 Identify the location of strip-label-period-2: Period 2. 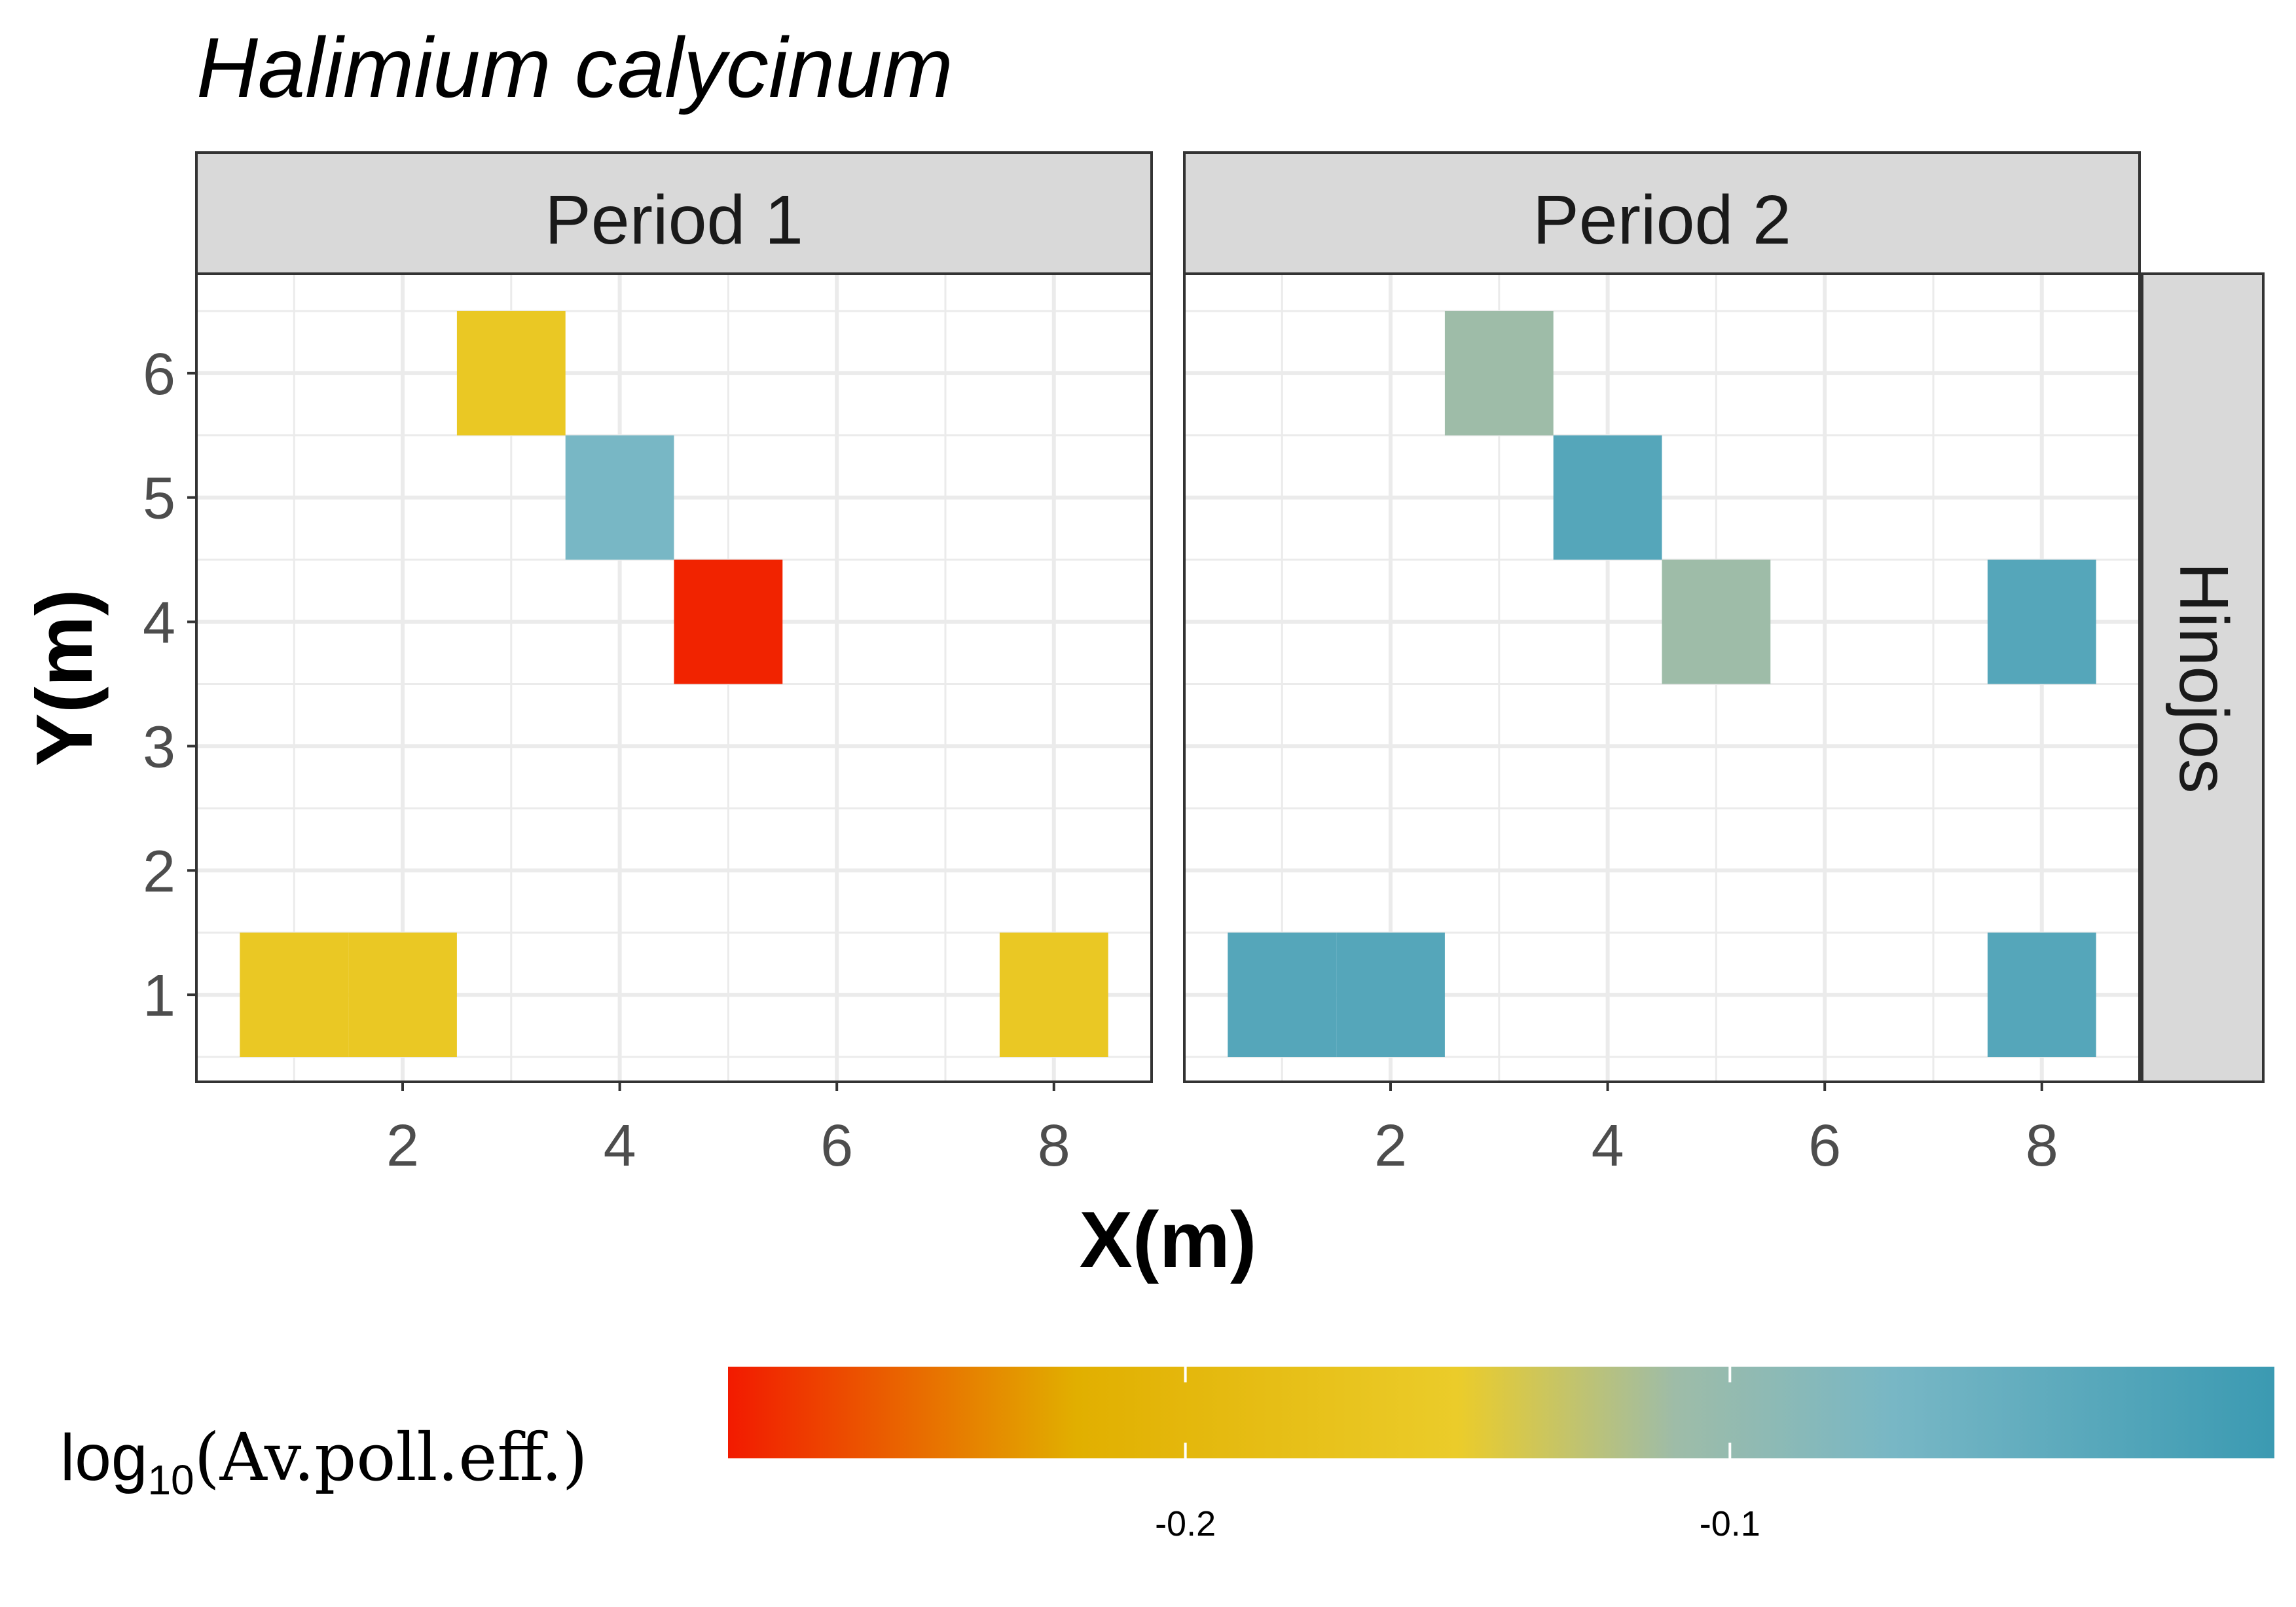
(1662, 220).